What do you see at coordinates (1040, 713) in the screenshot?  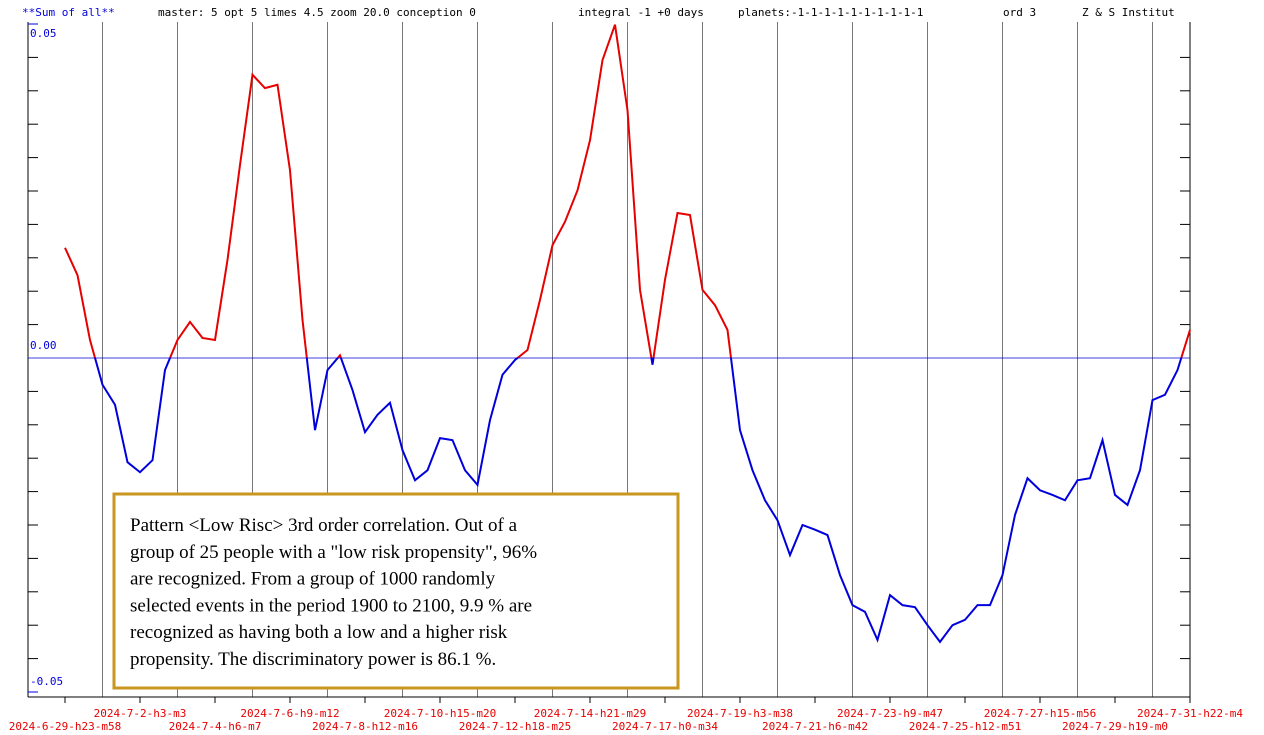 I see `x-tick-label: 2024-7-27-h15-m56` at bounding box center [1040, 713].